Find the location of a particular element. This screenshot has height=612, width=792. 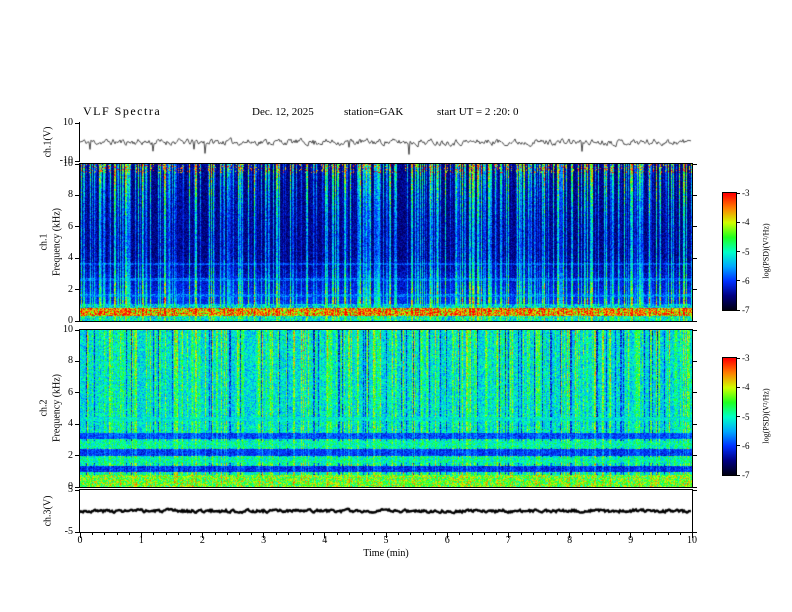

y-tick-label: 5 is located at coordinates (70, 489).